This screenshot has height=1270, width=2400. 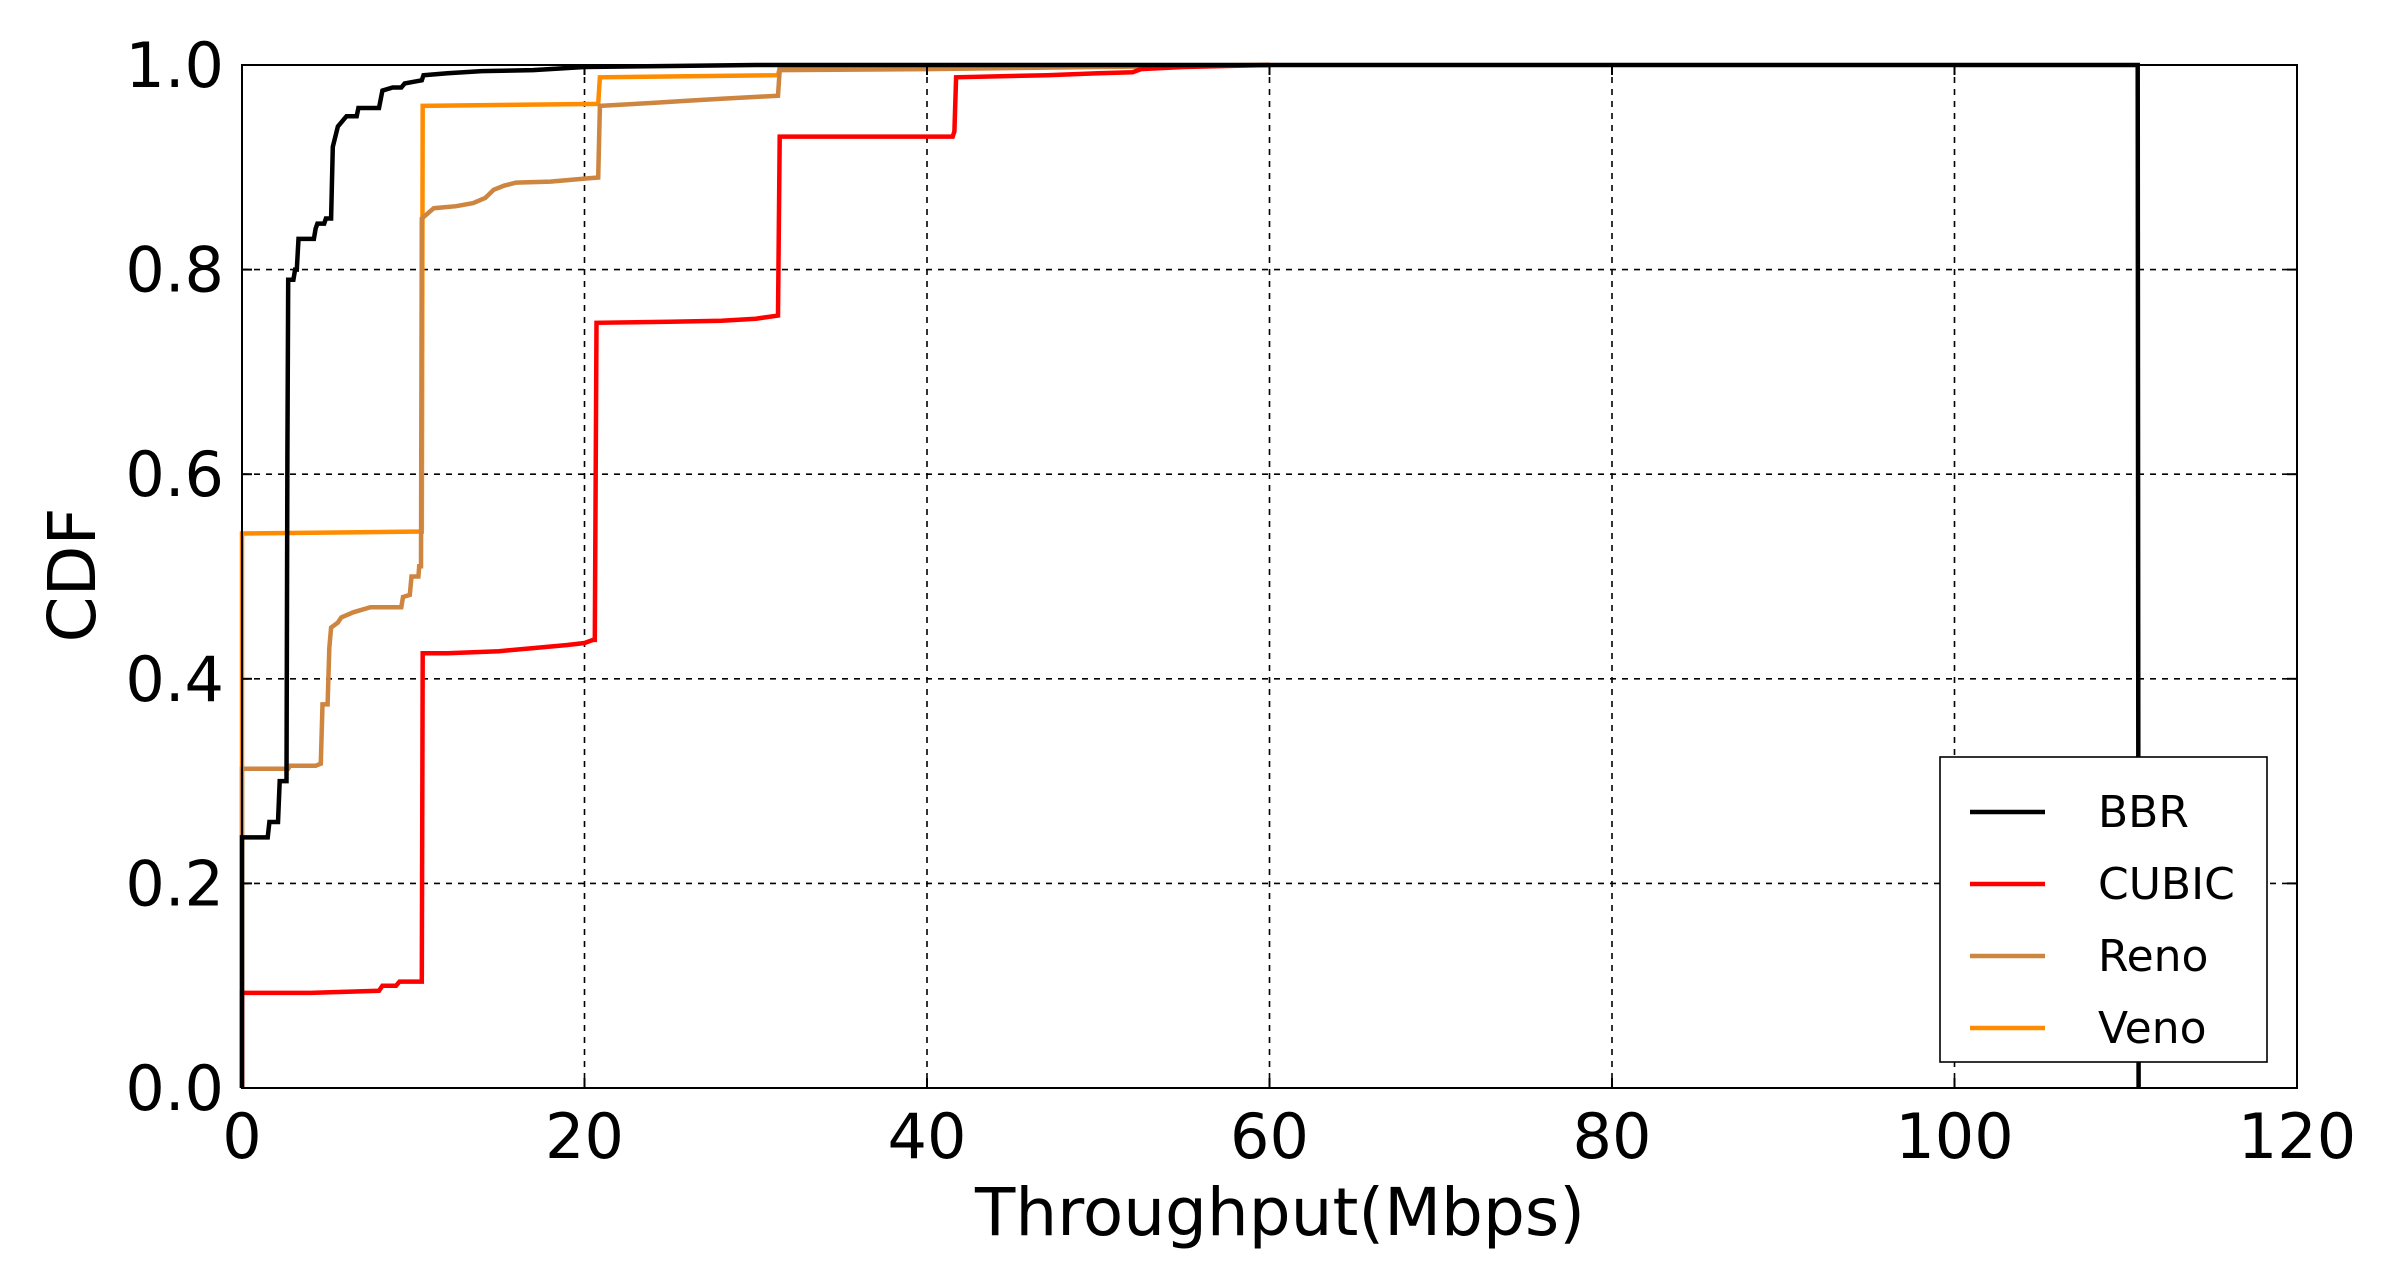 I want to click on legend: BBR CUBIC Reno Veno, so click(x=2103, y=909).